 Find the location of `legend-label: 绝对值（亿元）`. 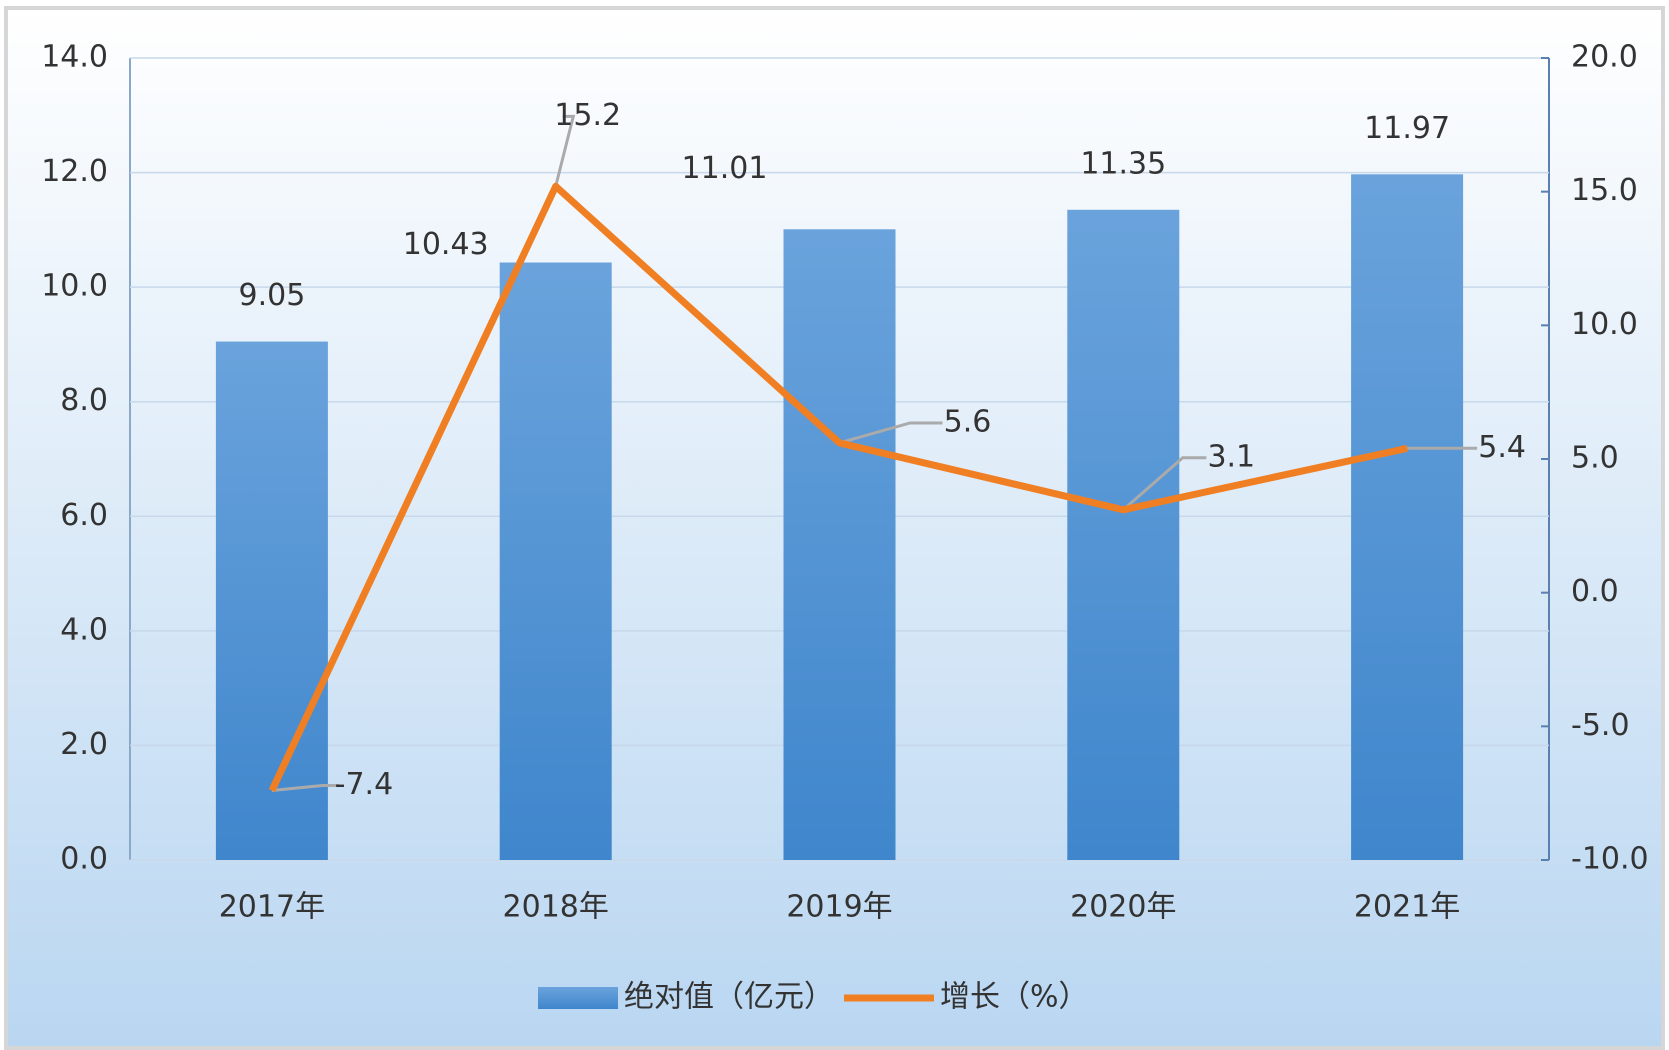

legend-label: 绝对值（亿元） is located at coordinates (729, 997).